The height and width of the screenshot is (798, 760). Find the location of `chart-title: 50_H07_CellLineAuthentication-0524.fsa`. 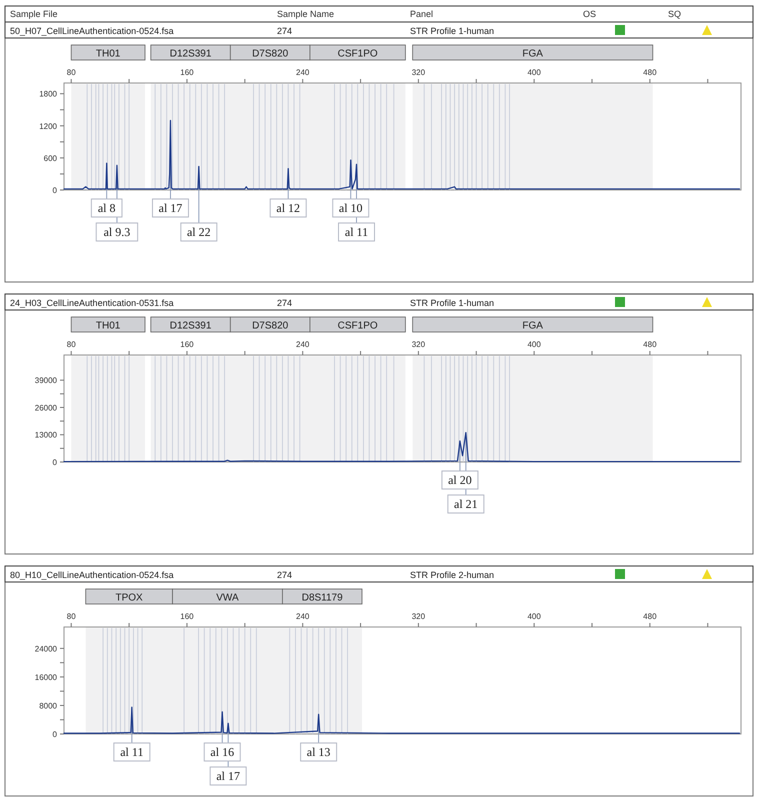

chart-title: 50_H07_CellLineAuthentication-0524.fsa is located at coordinates (92, 31).